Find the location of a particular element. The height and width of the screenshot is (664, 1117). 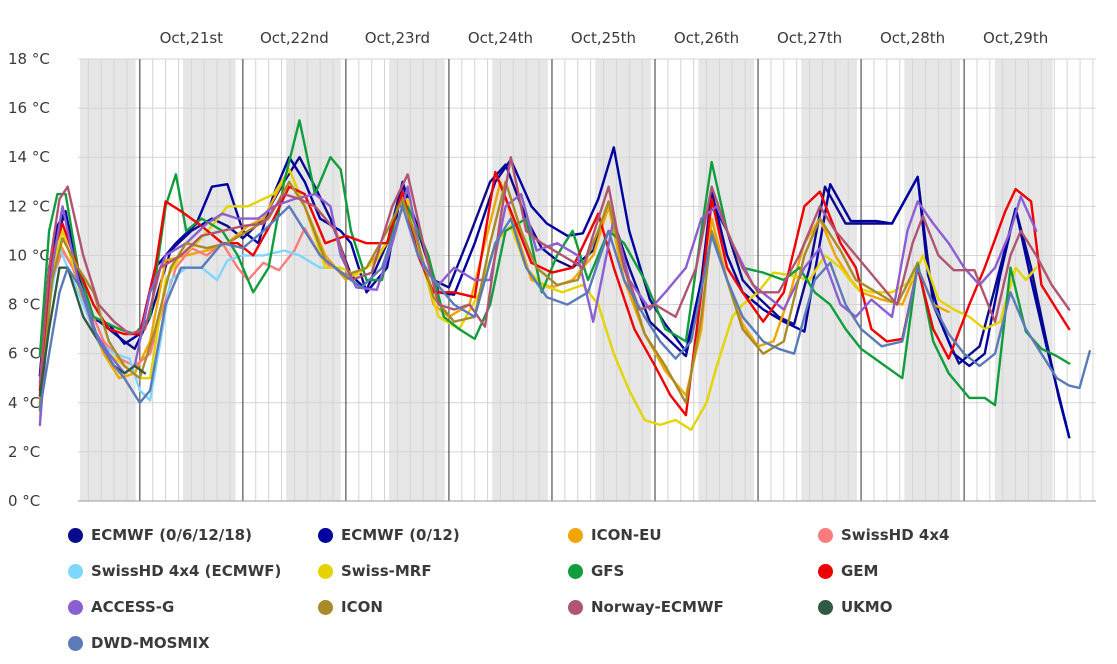

legend-label: GFS is located at coordinates (608, 571).